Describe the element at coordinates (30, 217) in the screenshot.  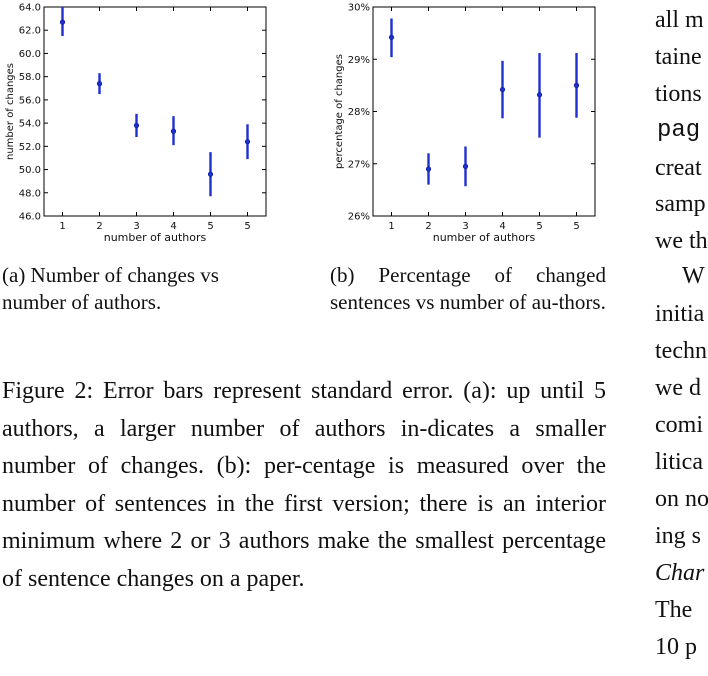
I see `y-tick-label: 46.0` at that location.